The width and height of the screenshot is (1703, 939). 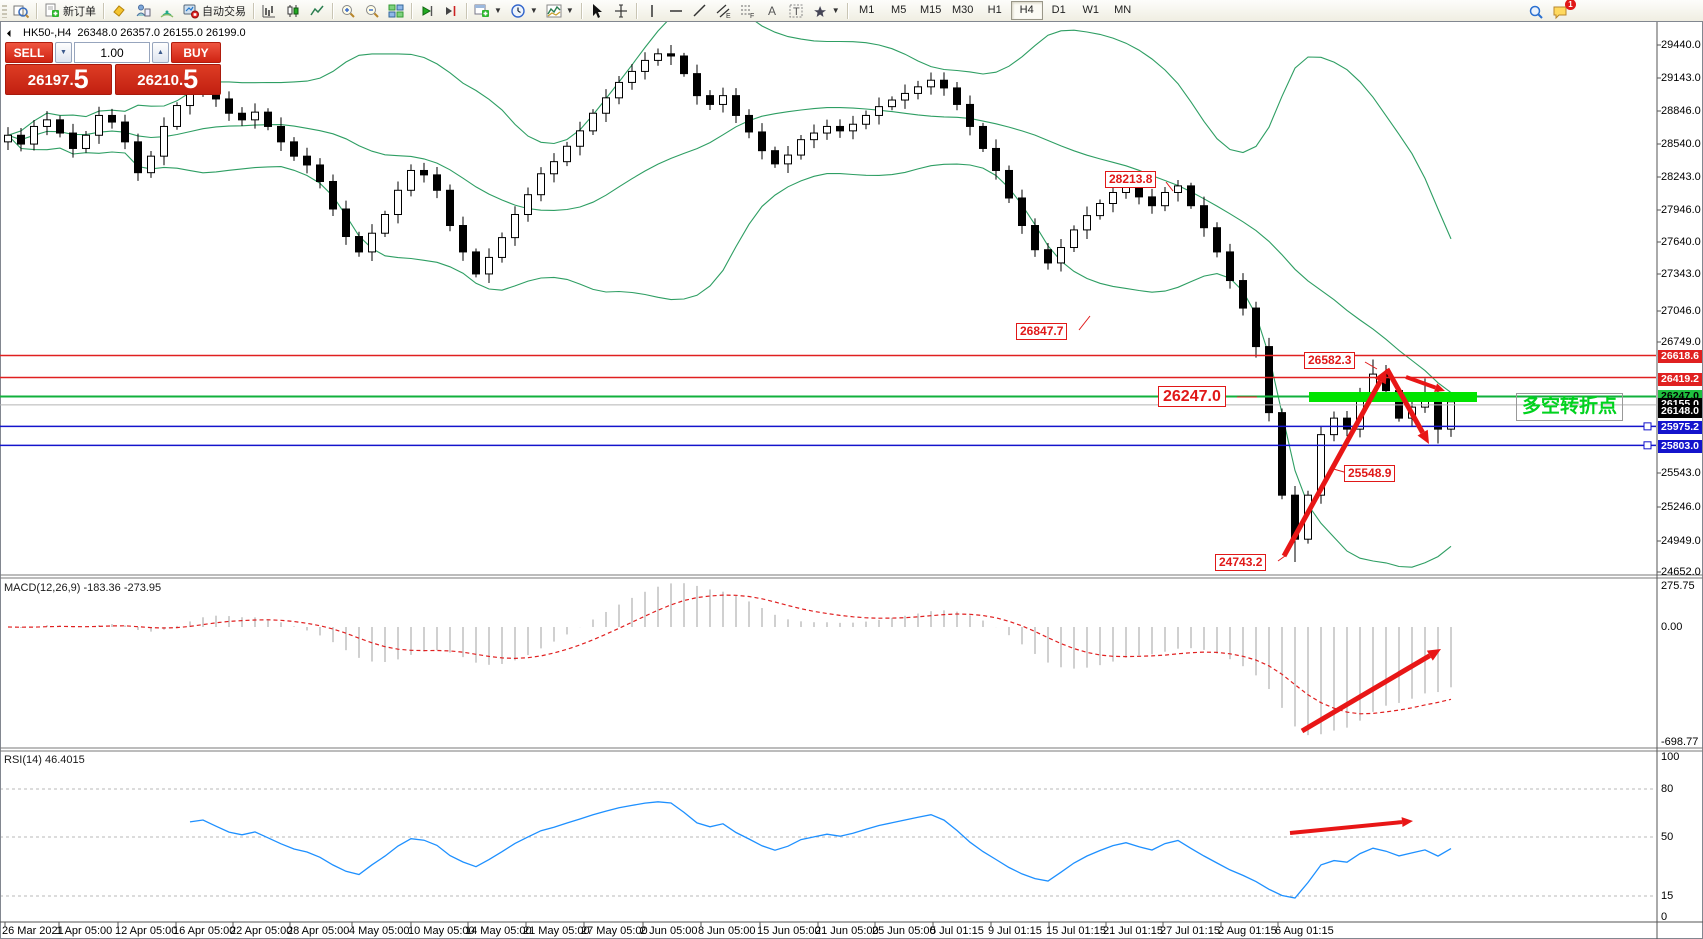 What do you see at coordinates (196, 52) in the screenshot?
I see `buy-button: BUY` at bounding box center [196, 52].